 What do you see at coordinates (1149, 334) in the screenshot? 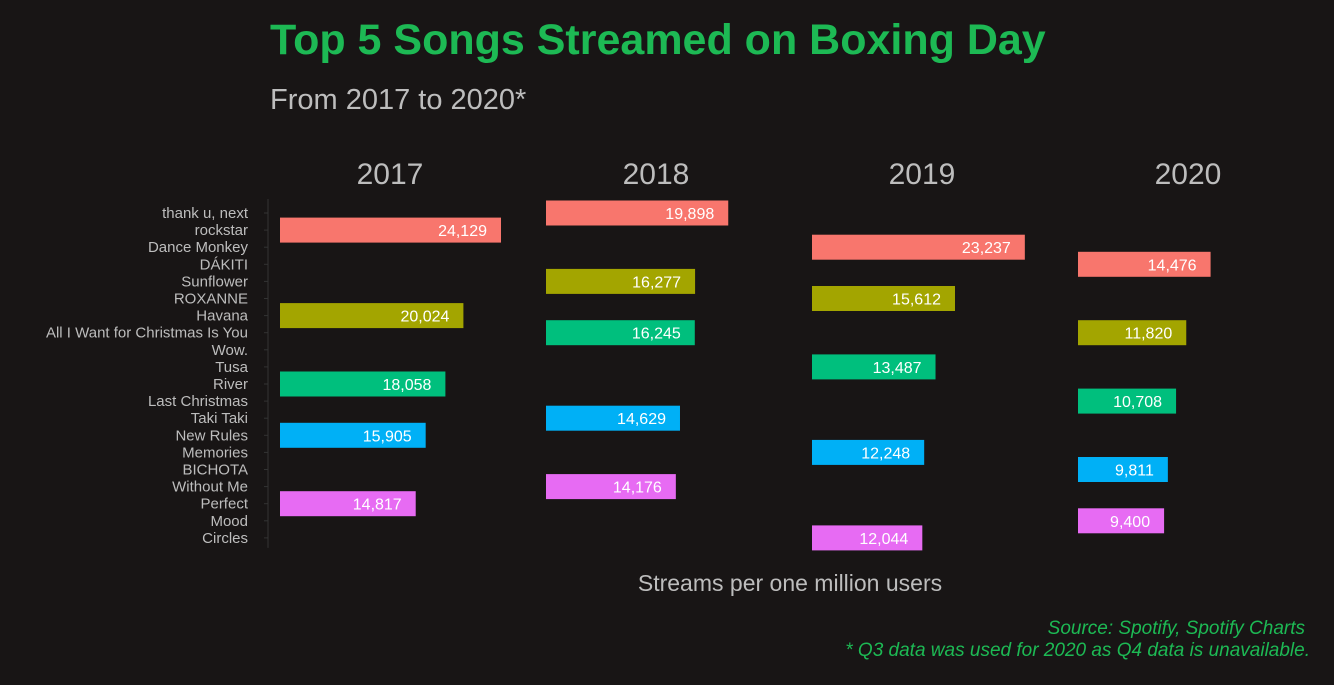
I see `bar-label: 11,820` at bounding box center [1149, 334].